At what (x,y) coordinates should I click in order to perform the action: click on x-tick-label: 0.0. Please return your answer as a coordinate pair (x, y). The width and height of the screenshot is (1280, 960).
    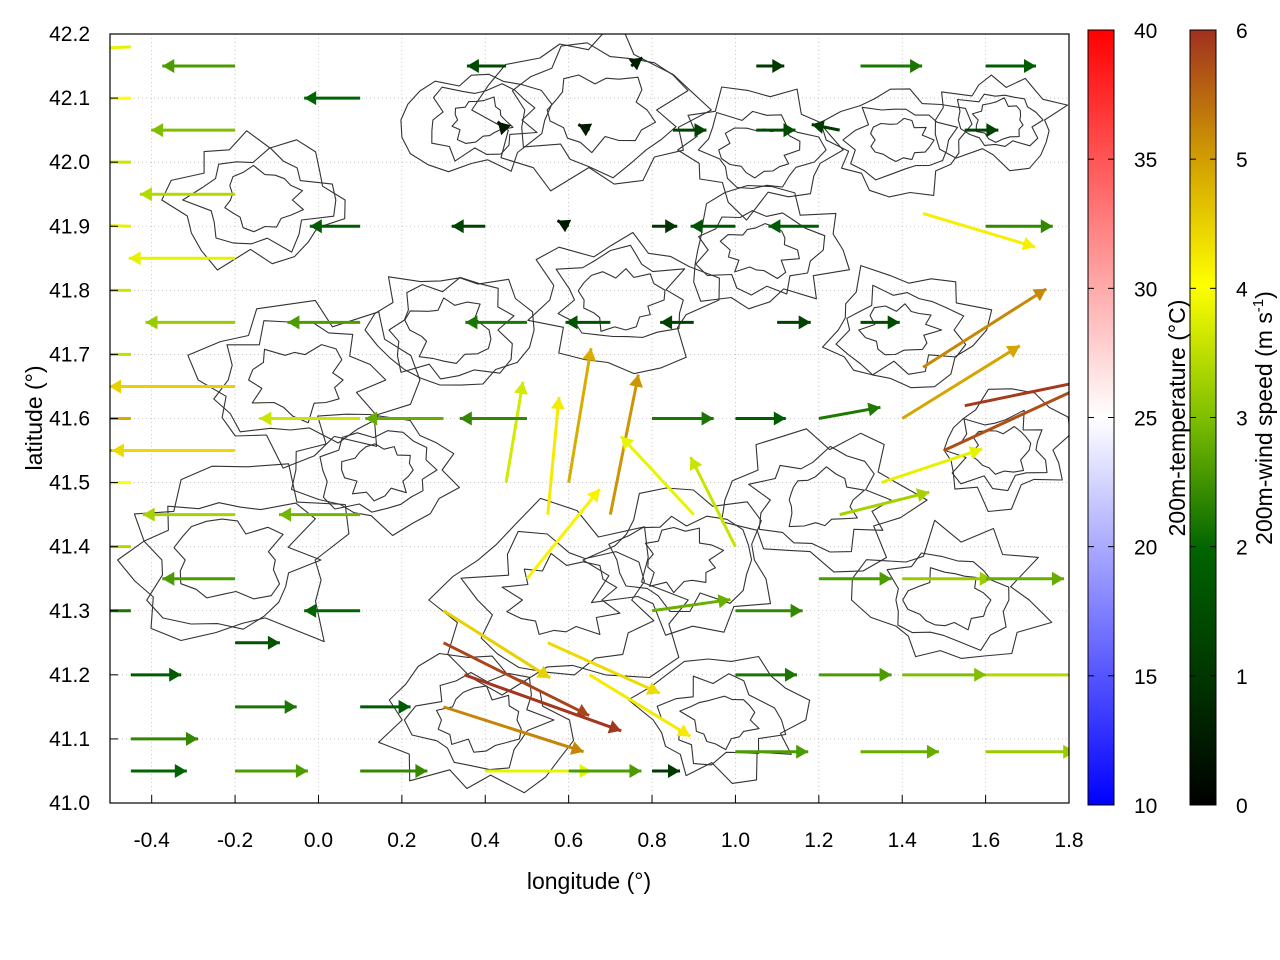
    Looking at the image, I should click on (318, 840).